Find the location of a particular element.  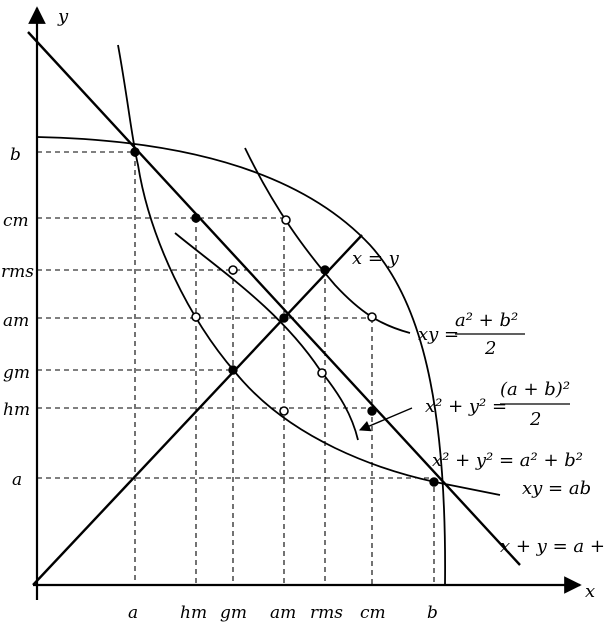

point-a-b is located at coordinates (135, 152).